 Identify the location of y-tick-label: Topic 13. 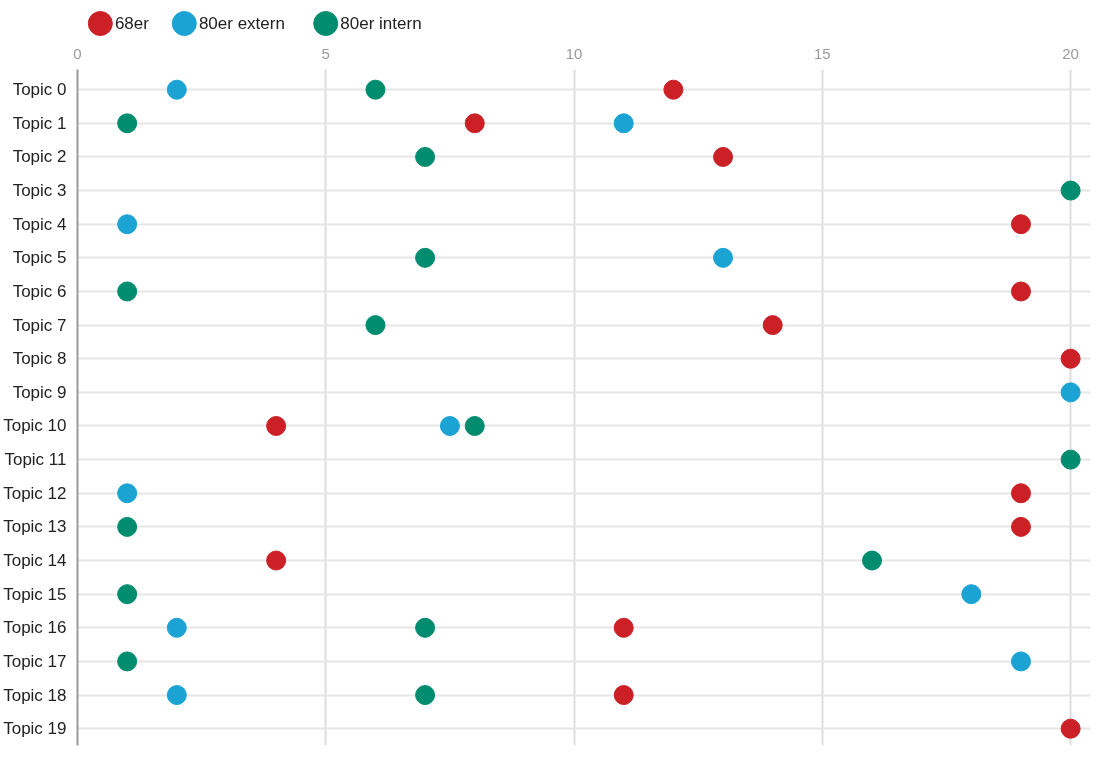
(35, 527).